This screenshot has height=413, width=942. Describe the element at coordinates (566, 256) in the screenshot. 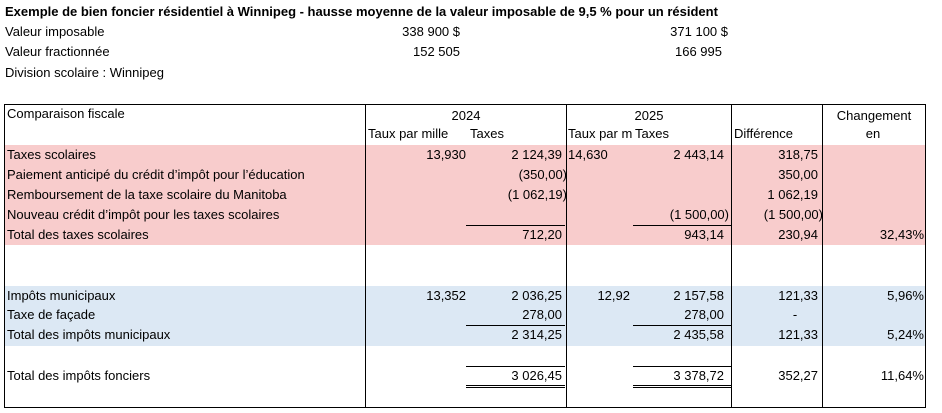

I see `col-divider-2025` at that location.